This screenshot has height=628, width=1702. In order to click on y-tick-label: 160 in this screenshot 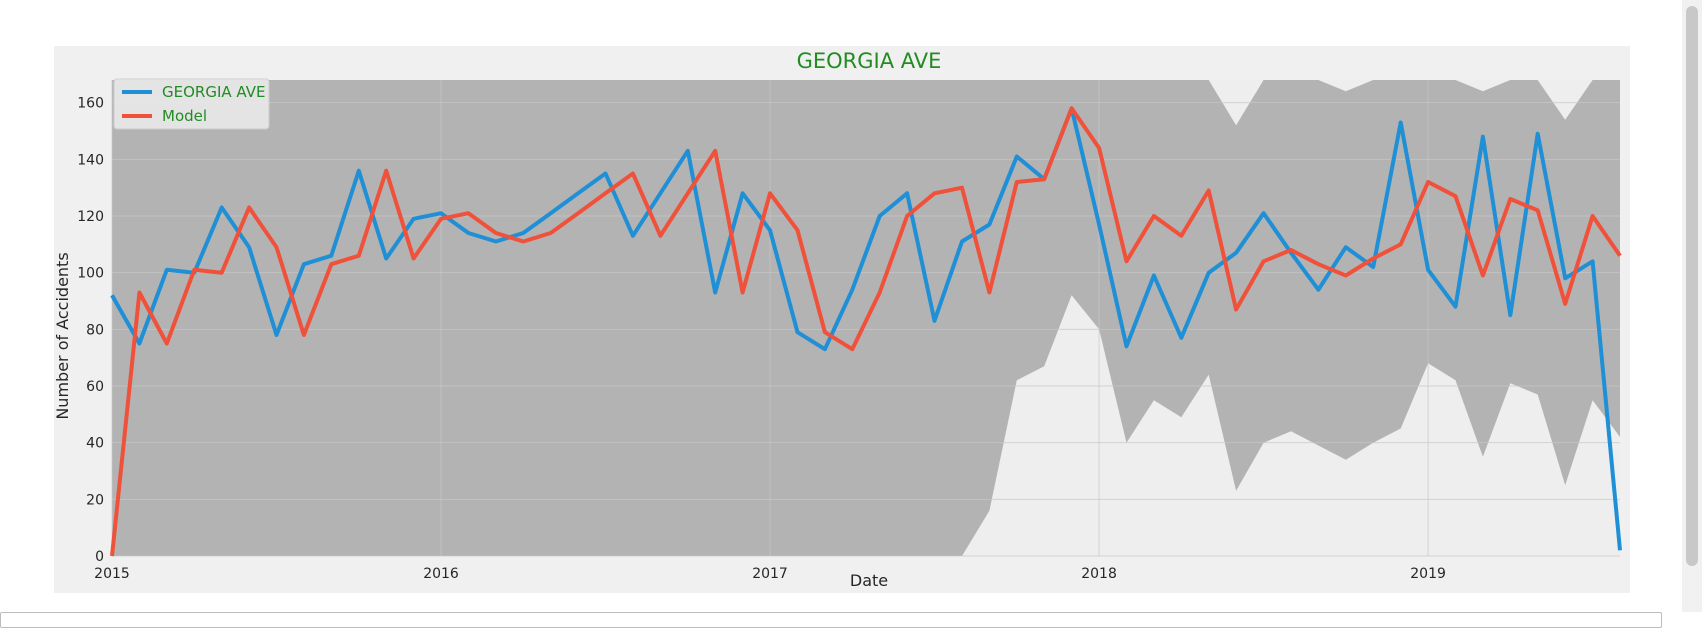, I will do `click(90, 104)`.